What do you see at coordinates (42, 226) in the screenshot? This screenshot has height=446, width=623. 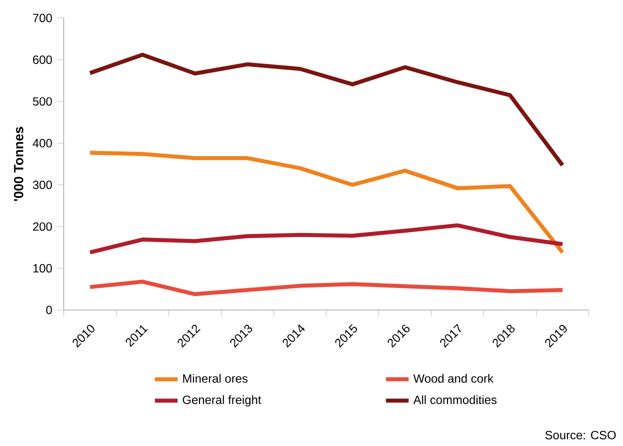 I see `y-tick-label: 200` at bounding box center [42, 226].